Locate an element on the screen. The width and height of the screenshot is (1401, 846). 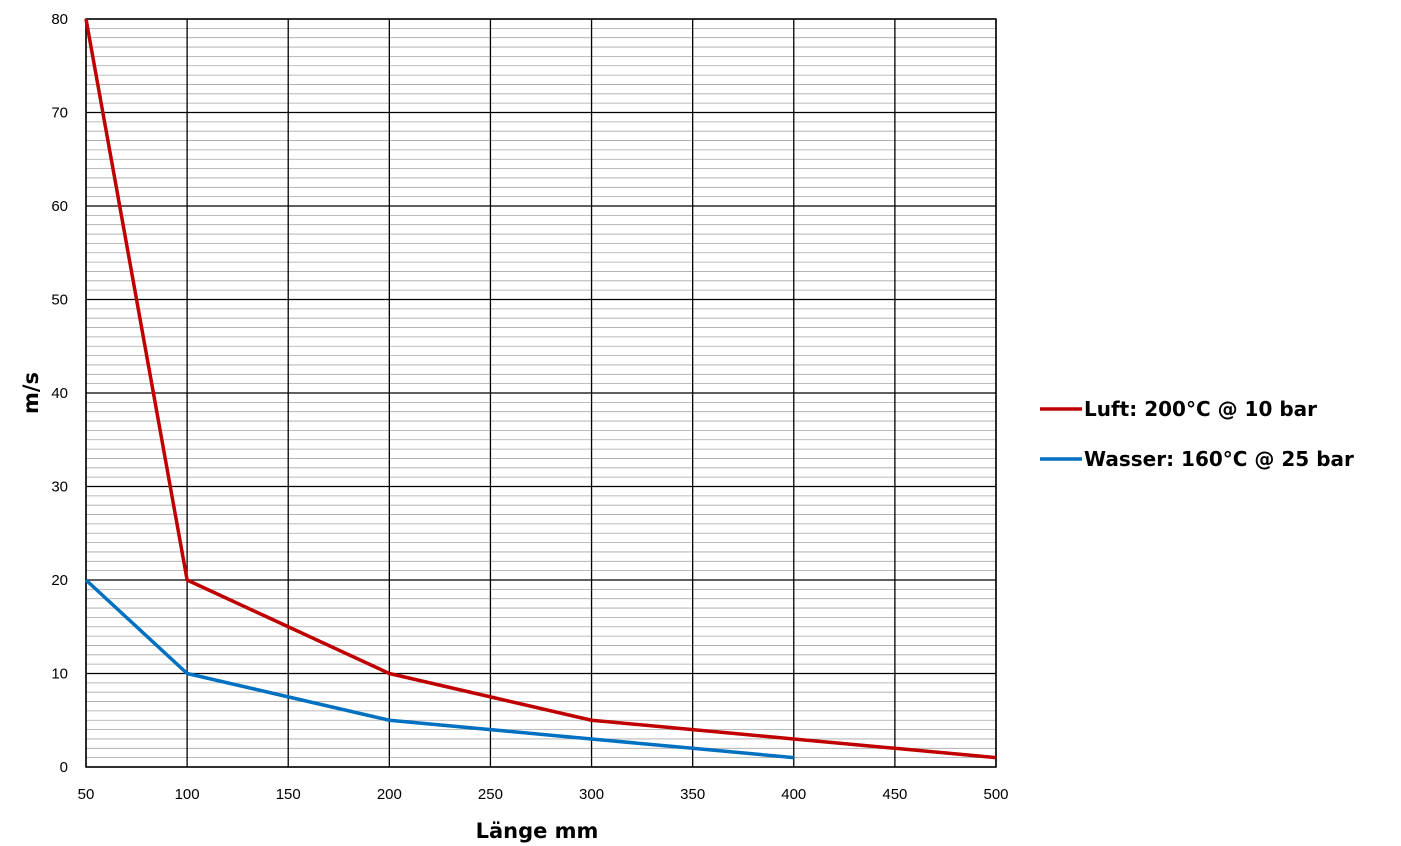
x-tick-label: 200 is located at coordinates (389, 794).